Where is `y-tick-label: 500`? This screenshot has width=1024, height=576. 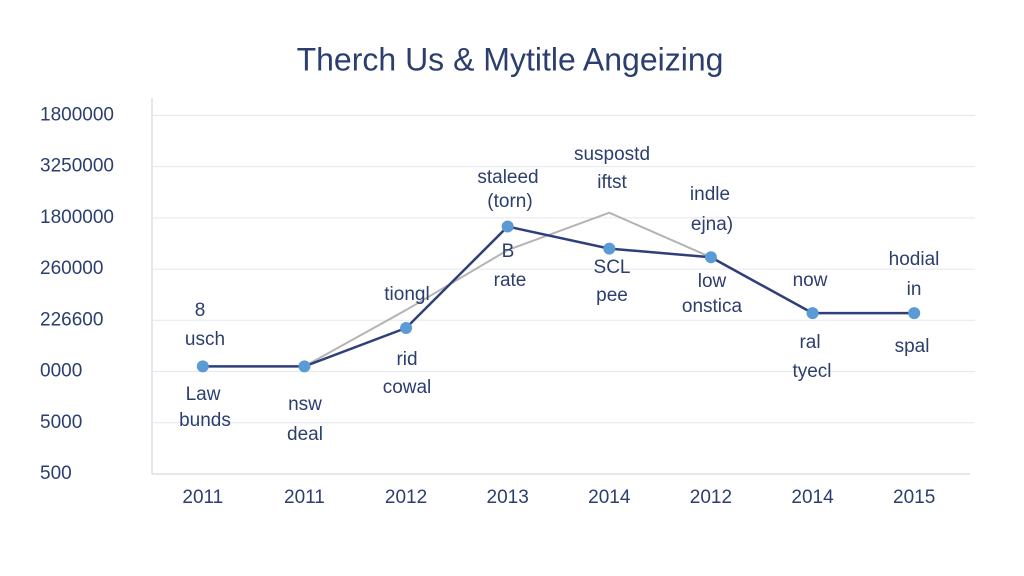 y-tick-label: 500 is located at coordinates (56, 473).